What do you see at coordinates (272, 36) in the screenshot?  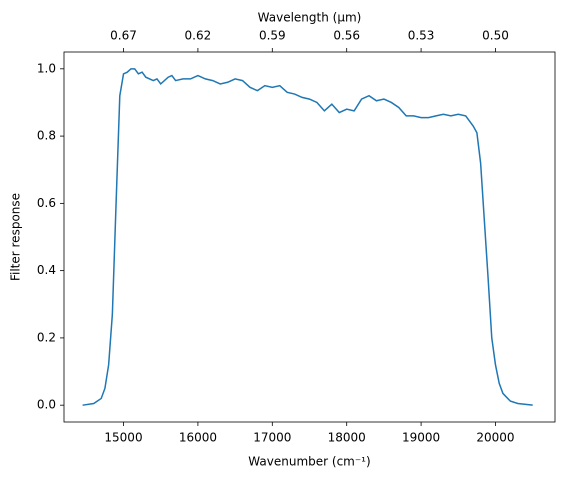 I see `x2-tick-label: 0.59` at bounding box center [272, 36].